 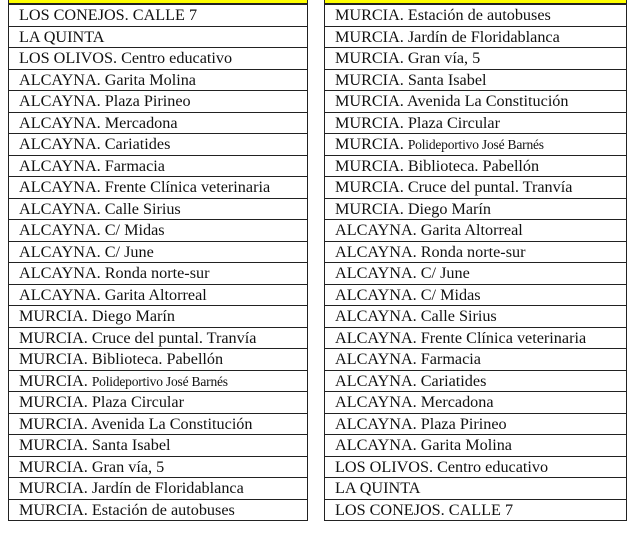 I want to click on stop-name: ALCAYNA. C/ June, so click(x=86, y=251).